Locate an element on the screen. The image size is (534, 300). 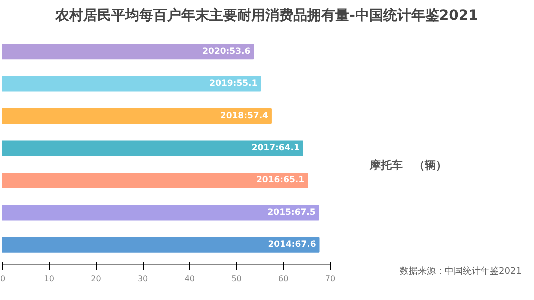
data-label: 2020:53.6 is located at coordinates (226, 51).